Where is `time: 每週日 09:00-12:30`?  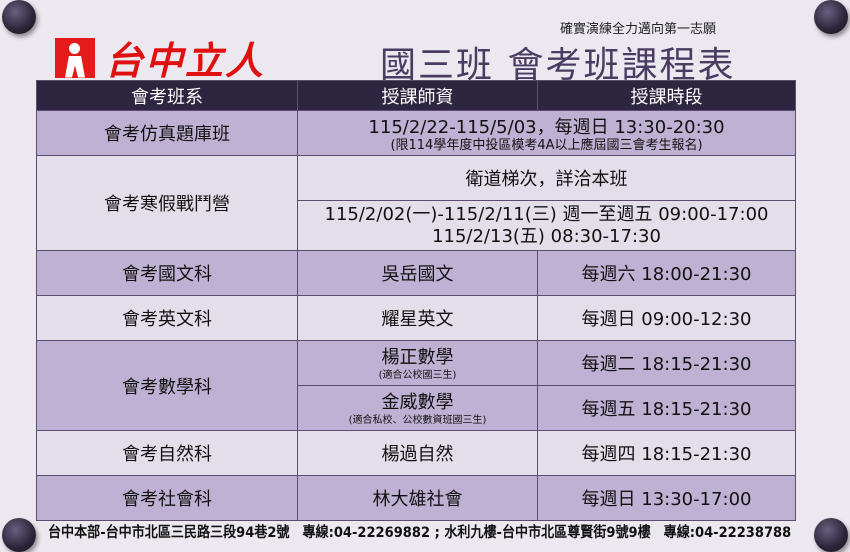 time: 每週日 09:00-12:30 is located at coordinates (666, 318).